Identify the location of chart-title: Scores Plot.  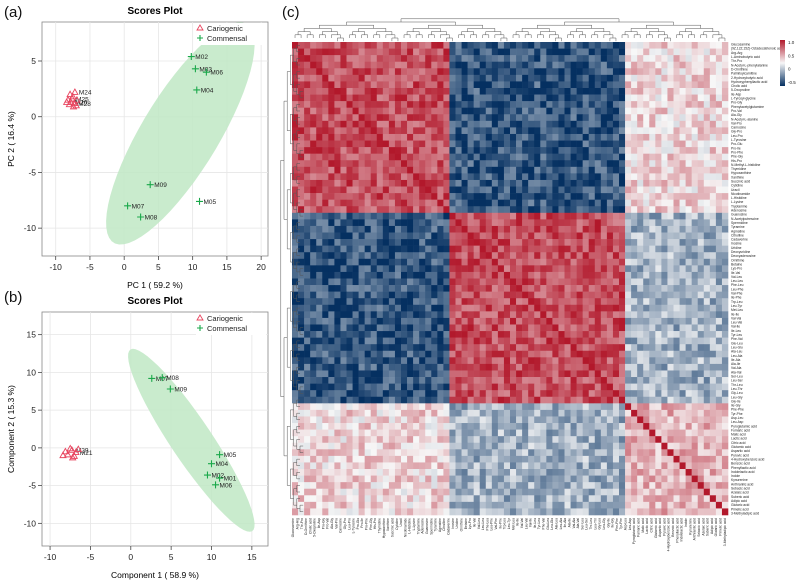
(155, 11).